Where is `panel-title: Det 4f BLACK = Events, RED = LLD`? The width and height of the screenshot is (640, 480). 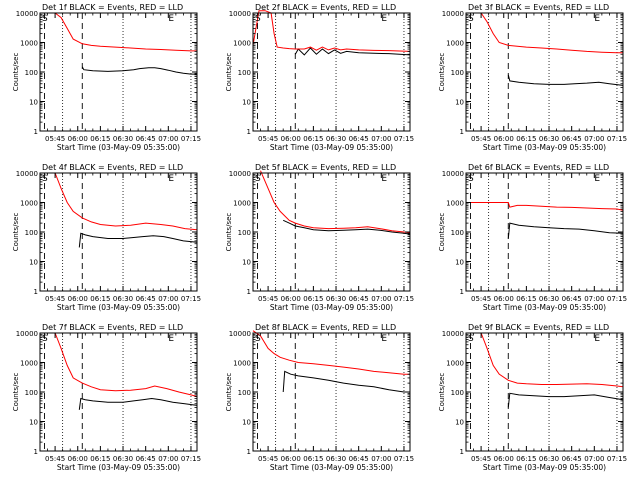 panel-title: Det 4f BLACK = Events, RED = LLD is located at coordinates (112, 167).